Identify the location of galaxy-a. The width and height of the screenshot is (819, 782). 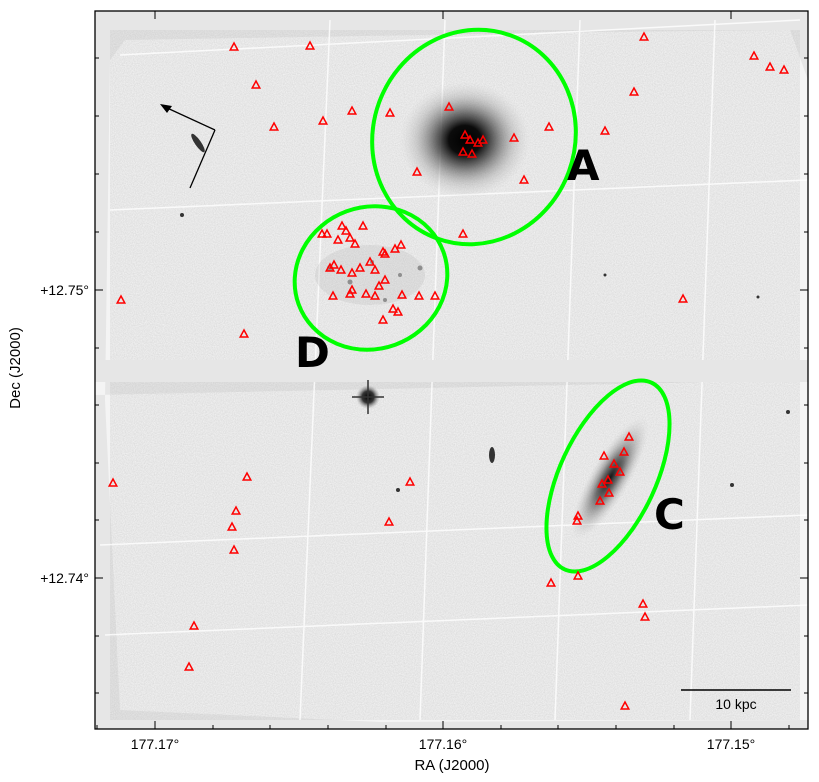
(465, 140).